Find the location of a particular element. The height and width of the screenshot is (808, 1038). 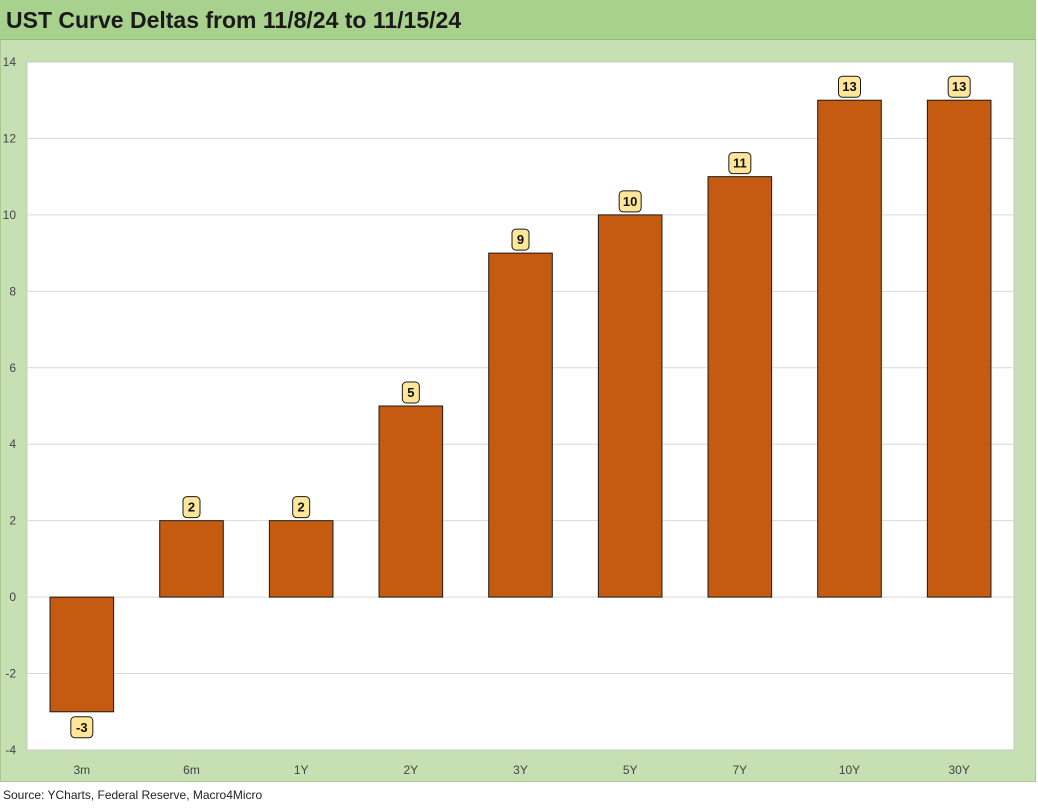

x-tick-label: 3Y is located at coordinates (520, 770).